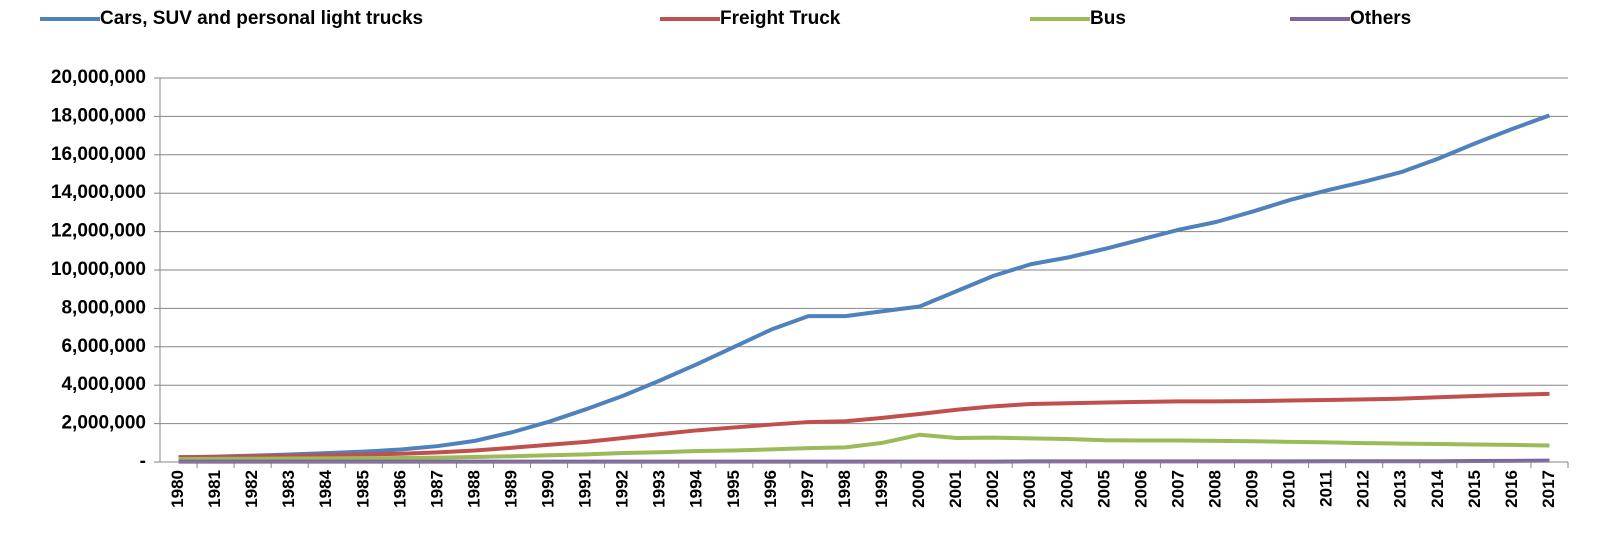 The height and width of the screenshot is (552, 1602). What do you see at coordinates (1214, 489) in the screenshot?
I see `x-tick-label: 2008` at bounding box center [1214, 489].